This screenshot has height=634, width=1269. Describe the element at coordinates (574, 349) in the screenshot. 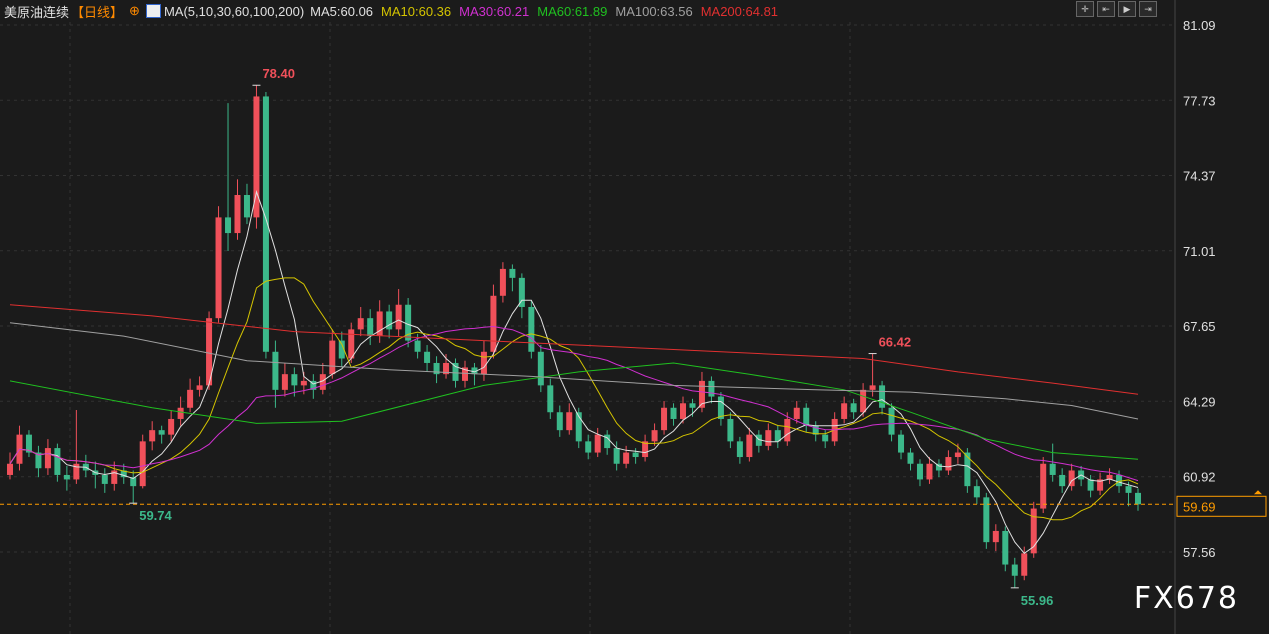

I see `ma-line-ma200` at that location.